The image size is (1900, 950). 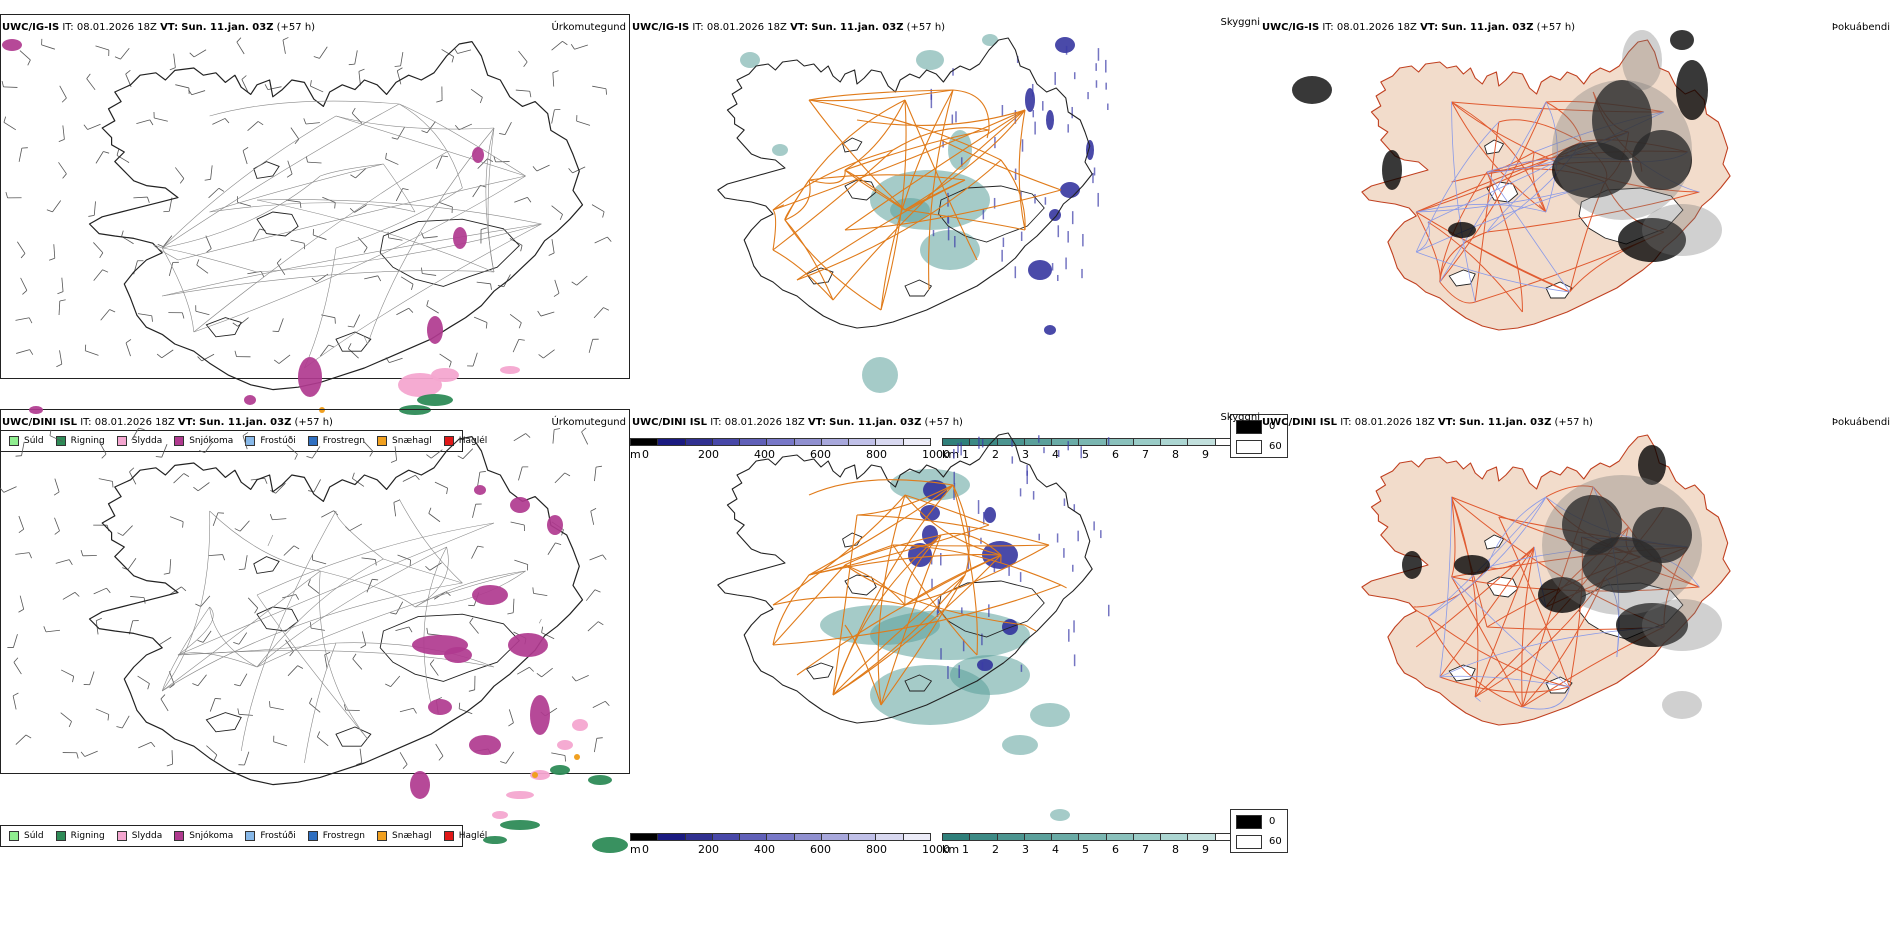 I want to click on ceiling-tick: 400, so click(x=764, y=454).